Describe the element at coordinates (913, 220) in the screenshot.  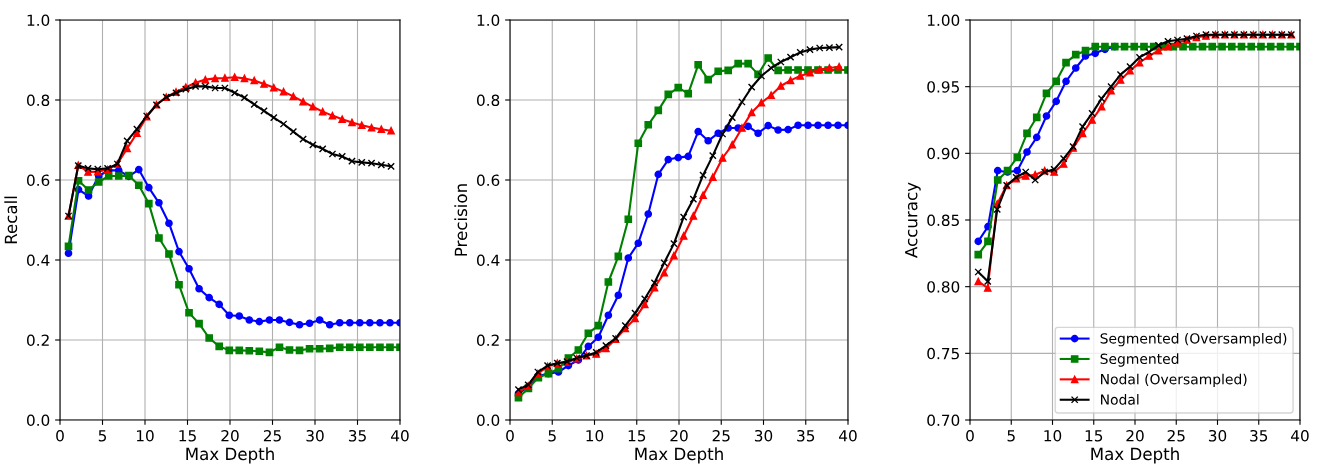
I see `y-axis-title: Accuracy` at that location.